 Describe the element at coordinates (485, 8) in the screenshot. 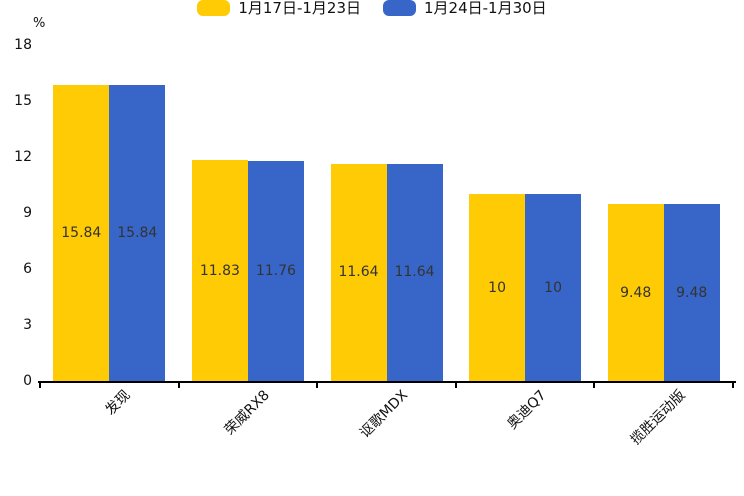

I see `legend-label: 1月24日-1月30日` at that location.